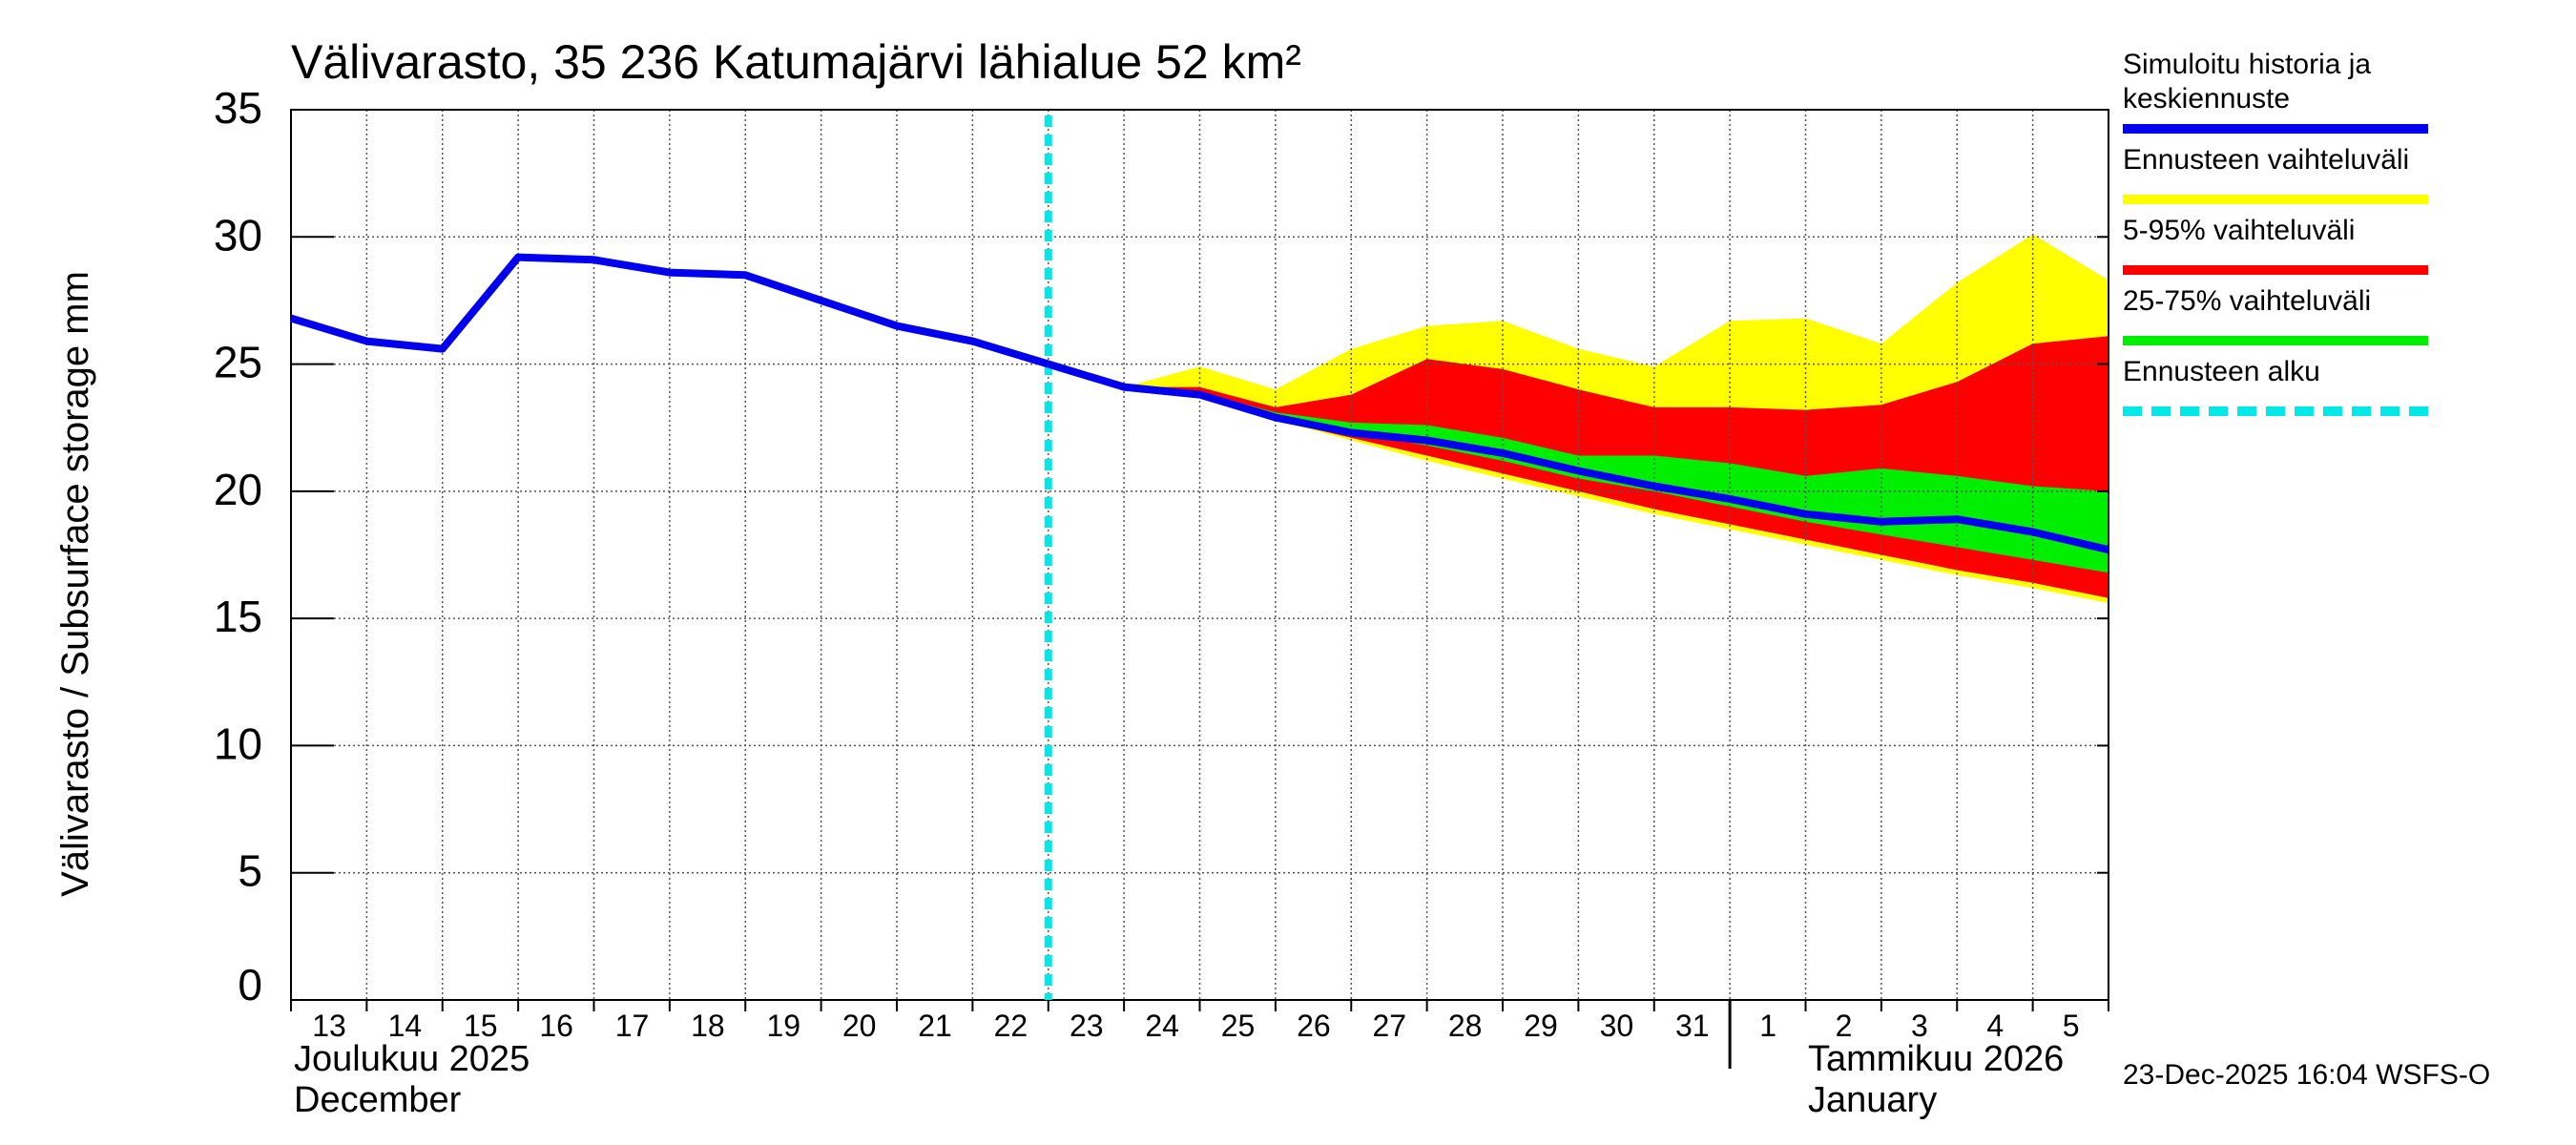  I want to click on legend-label-p25-75: 25-75% vaihteluväli, so click(2247, 301).